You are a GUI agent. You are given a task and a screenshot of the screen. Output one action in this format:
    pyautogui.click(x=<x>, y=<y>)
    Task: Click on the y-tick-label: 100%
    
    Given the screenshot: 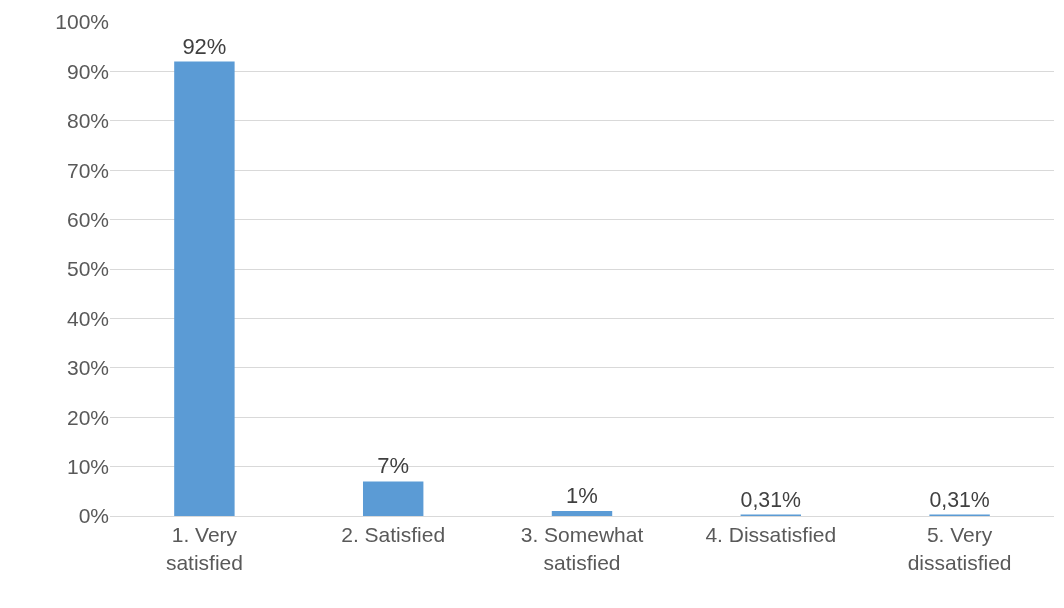 What is the action you would take?
    pyautogui.click(x=82, y=22)
    